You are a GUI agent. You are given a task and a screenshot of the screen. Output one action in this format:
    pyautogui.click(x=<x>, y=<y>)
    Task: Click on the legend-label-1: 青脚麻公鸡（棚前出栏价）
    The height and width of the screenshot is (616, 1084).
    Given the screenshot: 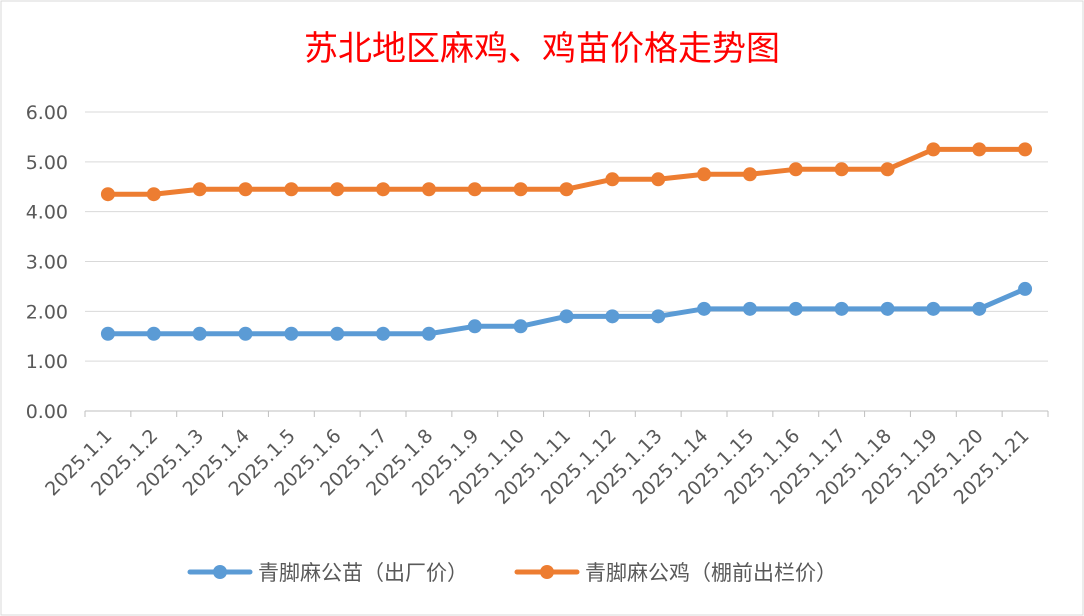 What is the action you would take?
    pyautogui.click(x=711, y=573)
    